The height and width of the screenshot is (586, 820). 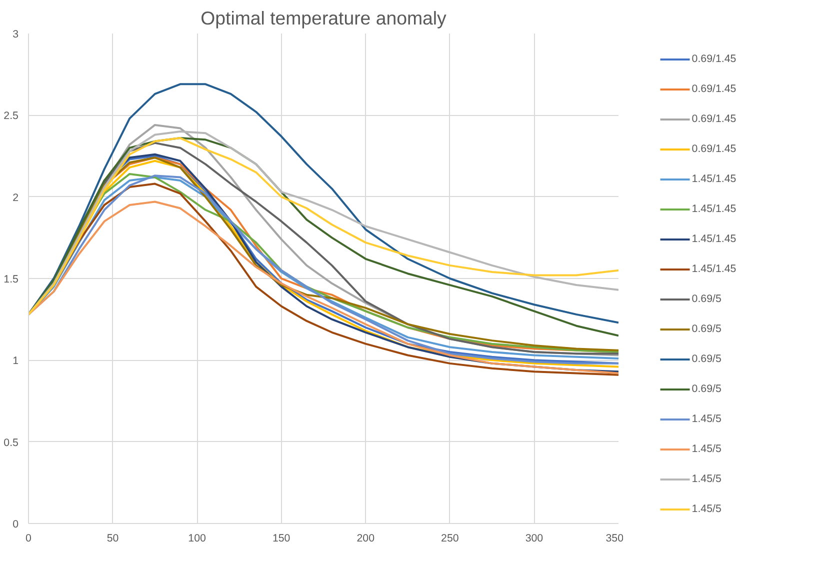 I want to click on x-tick-label: 300, so click(x=534, y=538).